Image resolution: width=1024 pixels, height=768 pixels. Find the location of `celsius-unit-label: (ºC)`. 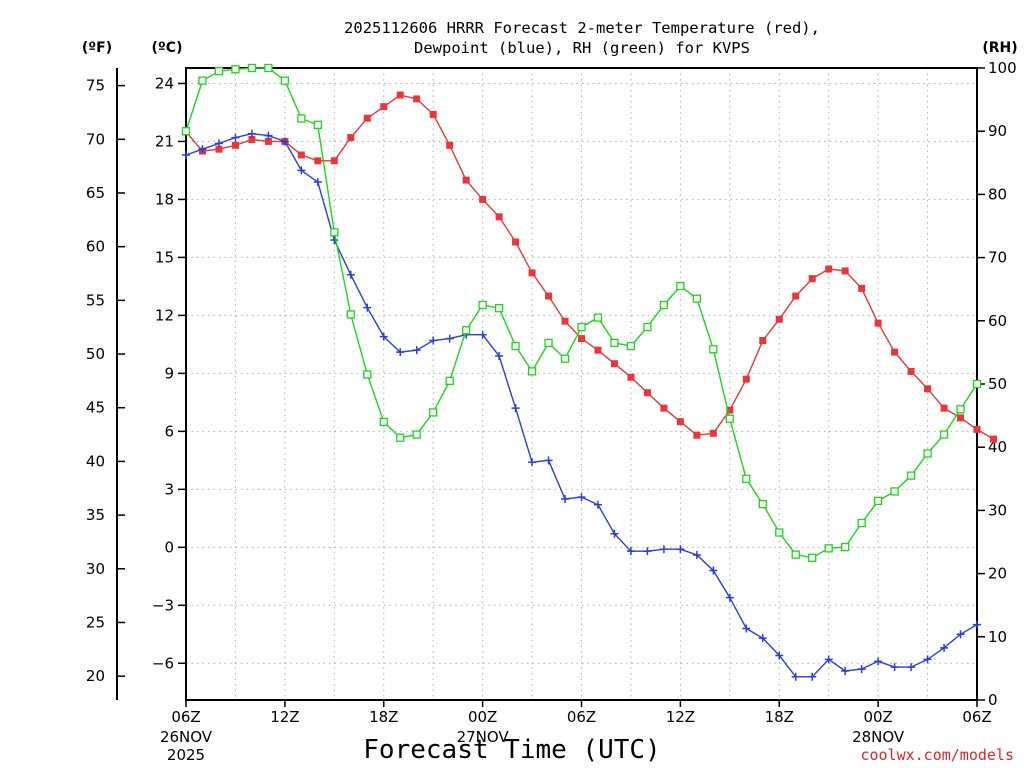

celsius-unit-label: (ºC) is located at coordinates (167, 48).